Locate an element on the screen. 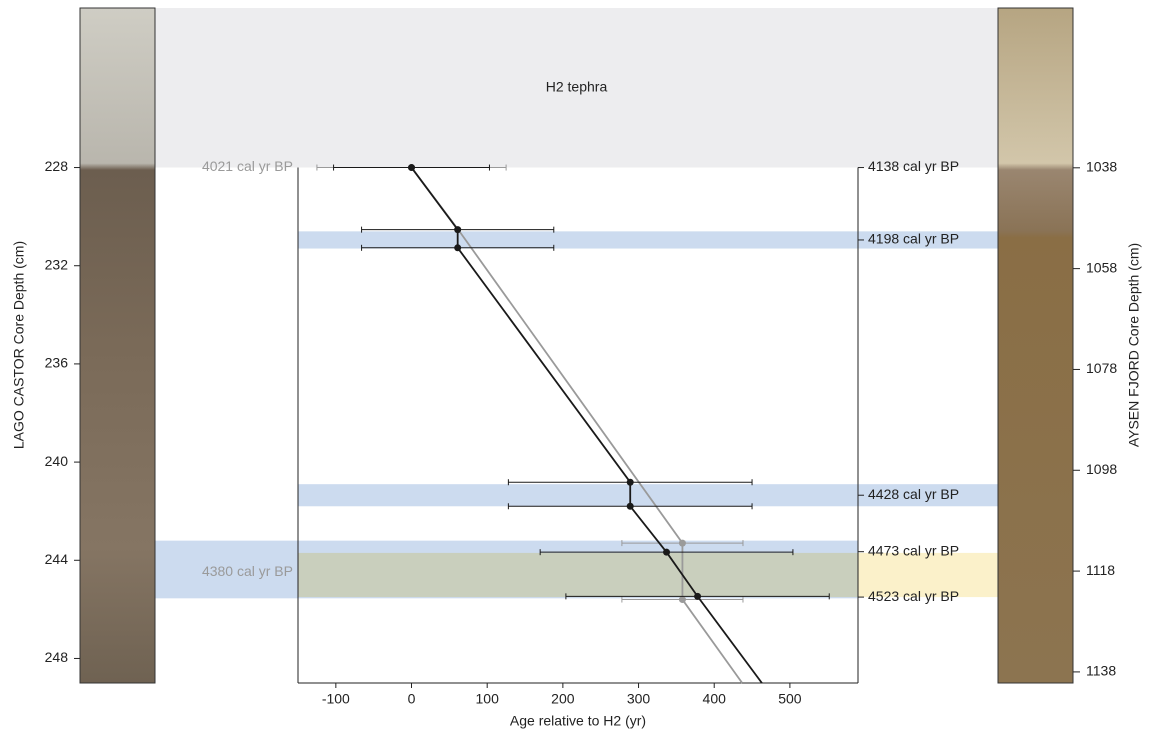 This screenshot has width=1151, height=741. y-tick-label: 228 is located at coordinates (57, 166).